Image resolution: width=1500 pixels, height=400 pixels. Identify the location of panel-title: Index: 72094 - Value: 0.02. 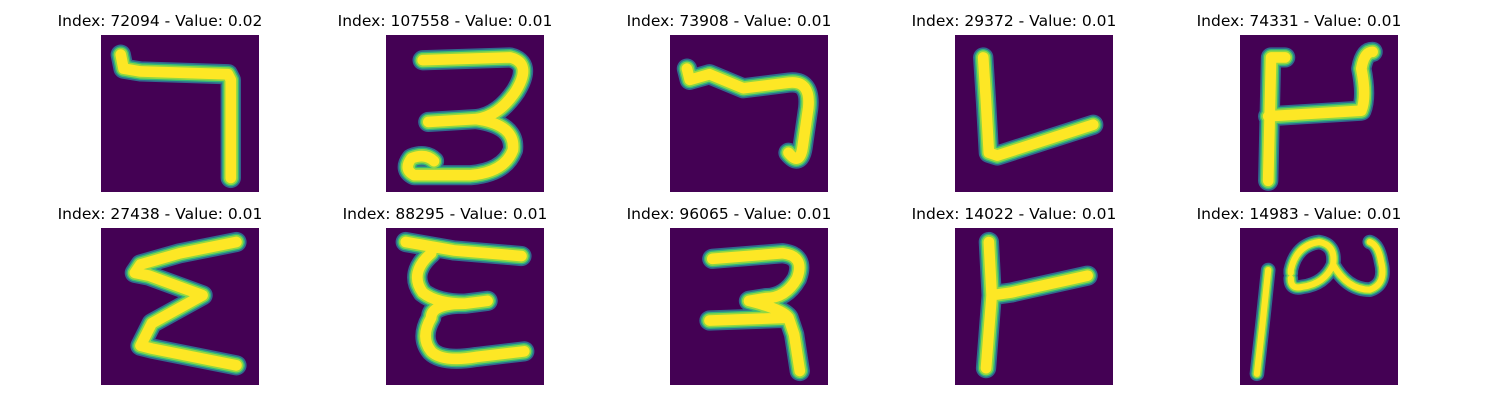
(160, 21).